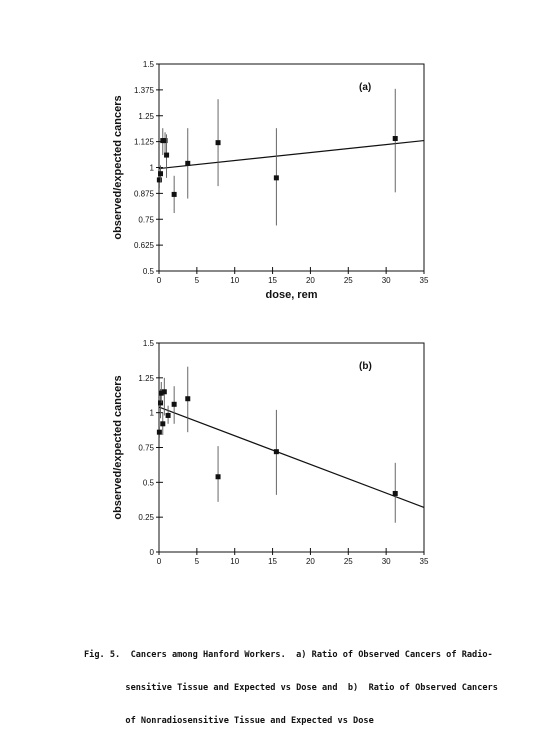 The height and width of the screenshot is (738, 540). What do you see at coordinates (291, 457) in the screenshot?
I see `chart-b-trend-line` at bounding box center [291, 457].